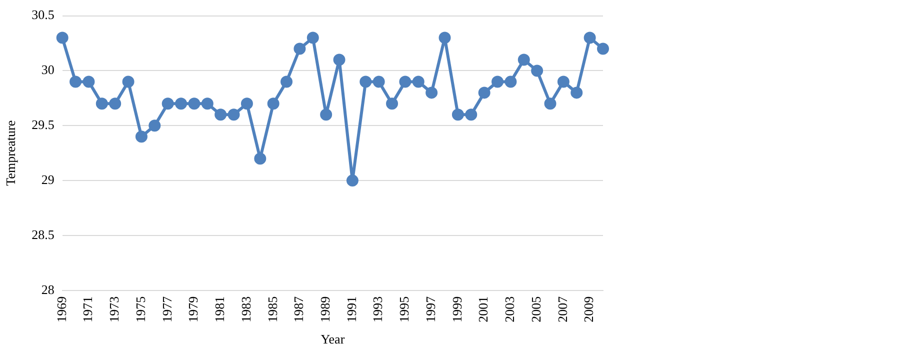 This screenshot has width=903, height=352. I want to click on x-tick-label: 1971, so click(88, 309).